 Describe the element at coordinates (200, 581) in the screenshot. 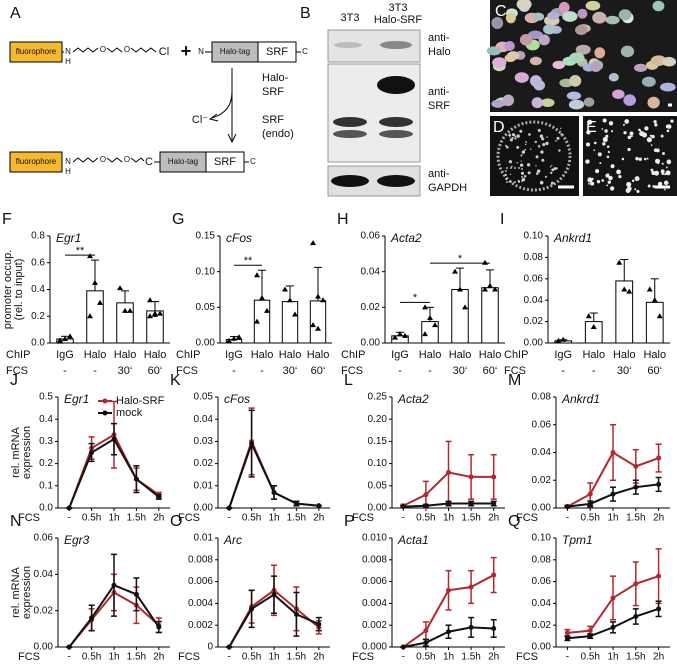

I see `y-tick-label: 0.006` at that location.